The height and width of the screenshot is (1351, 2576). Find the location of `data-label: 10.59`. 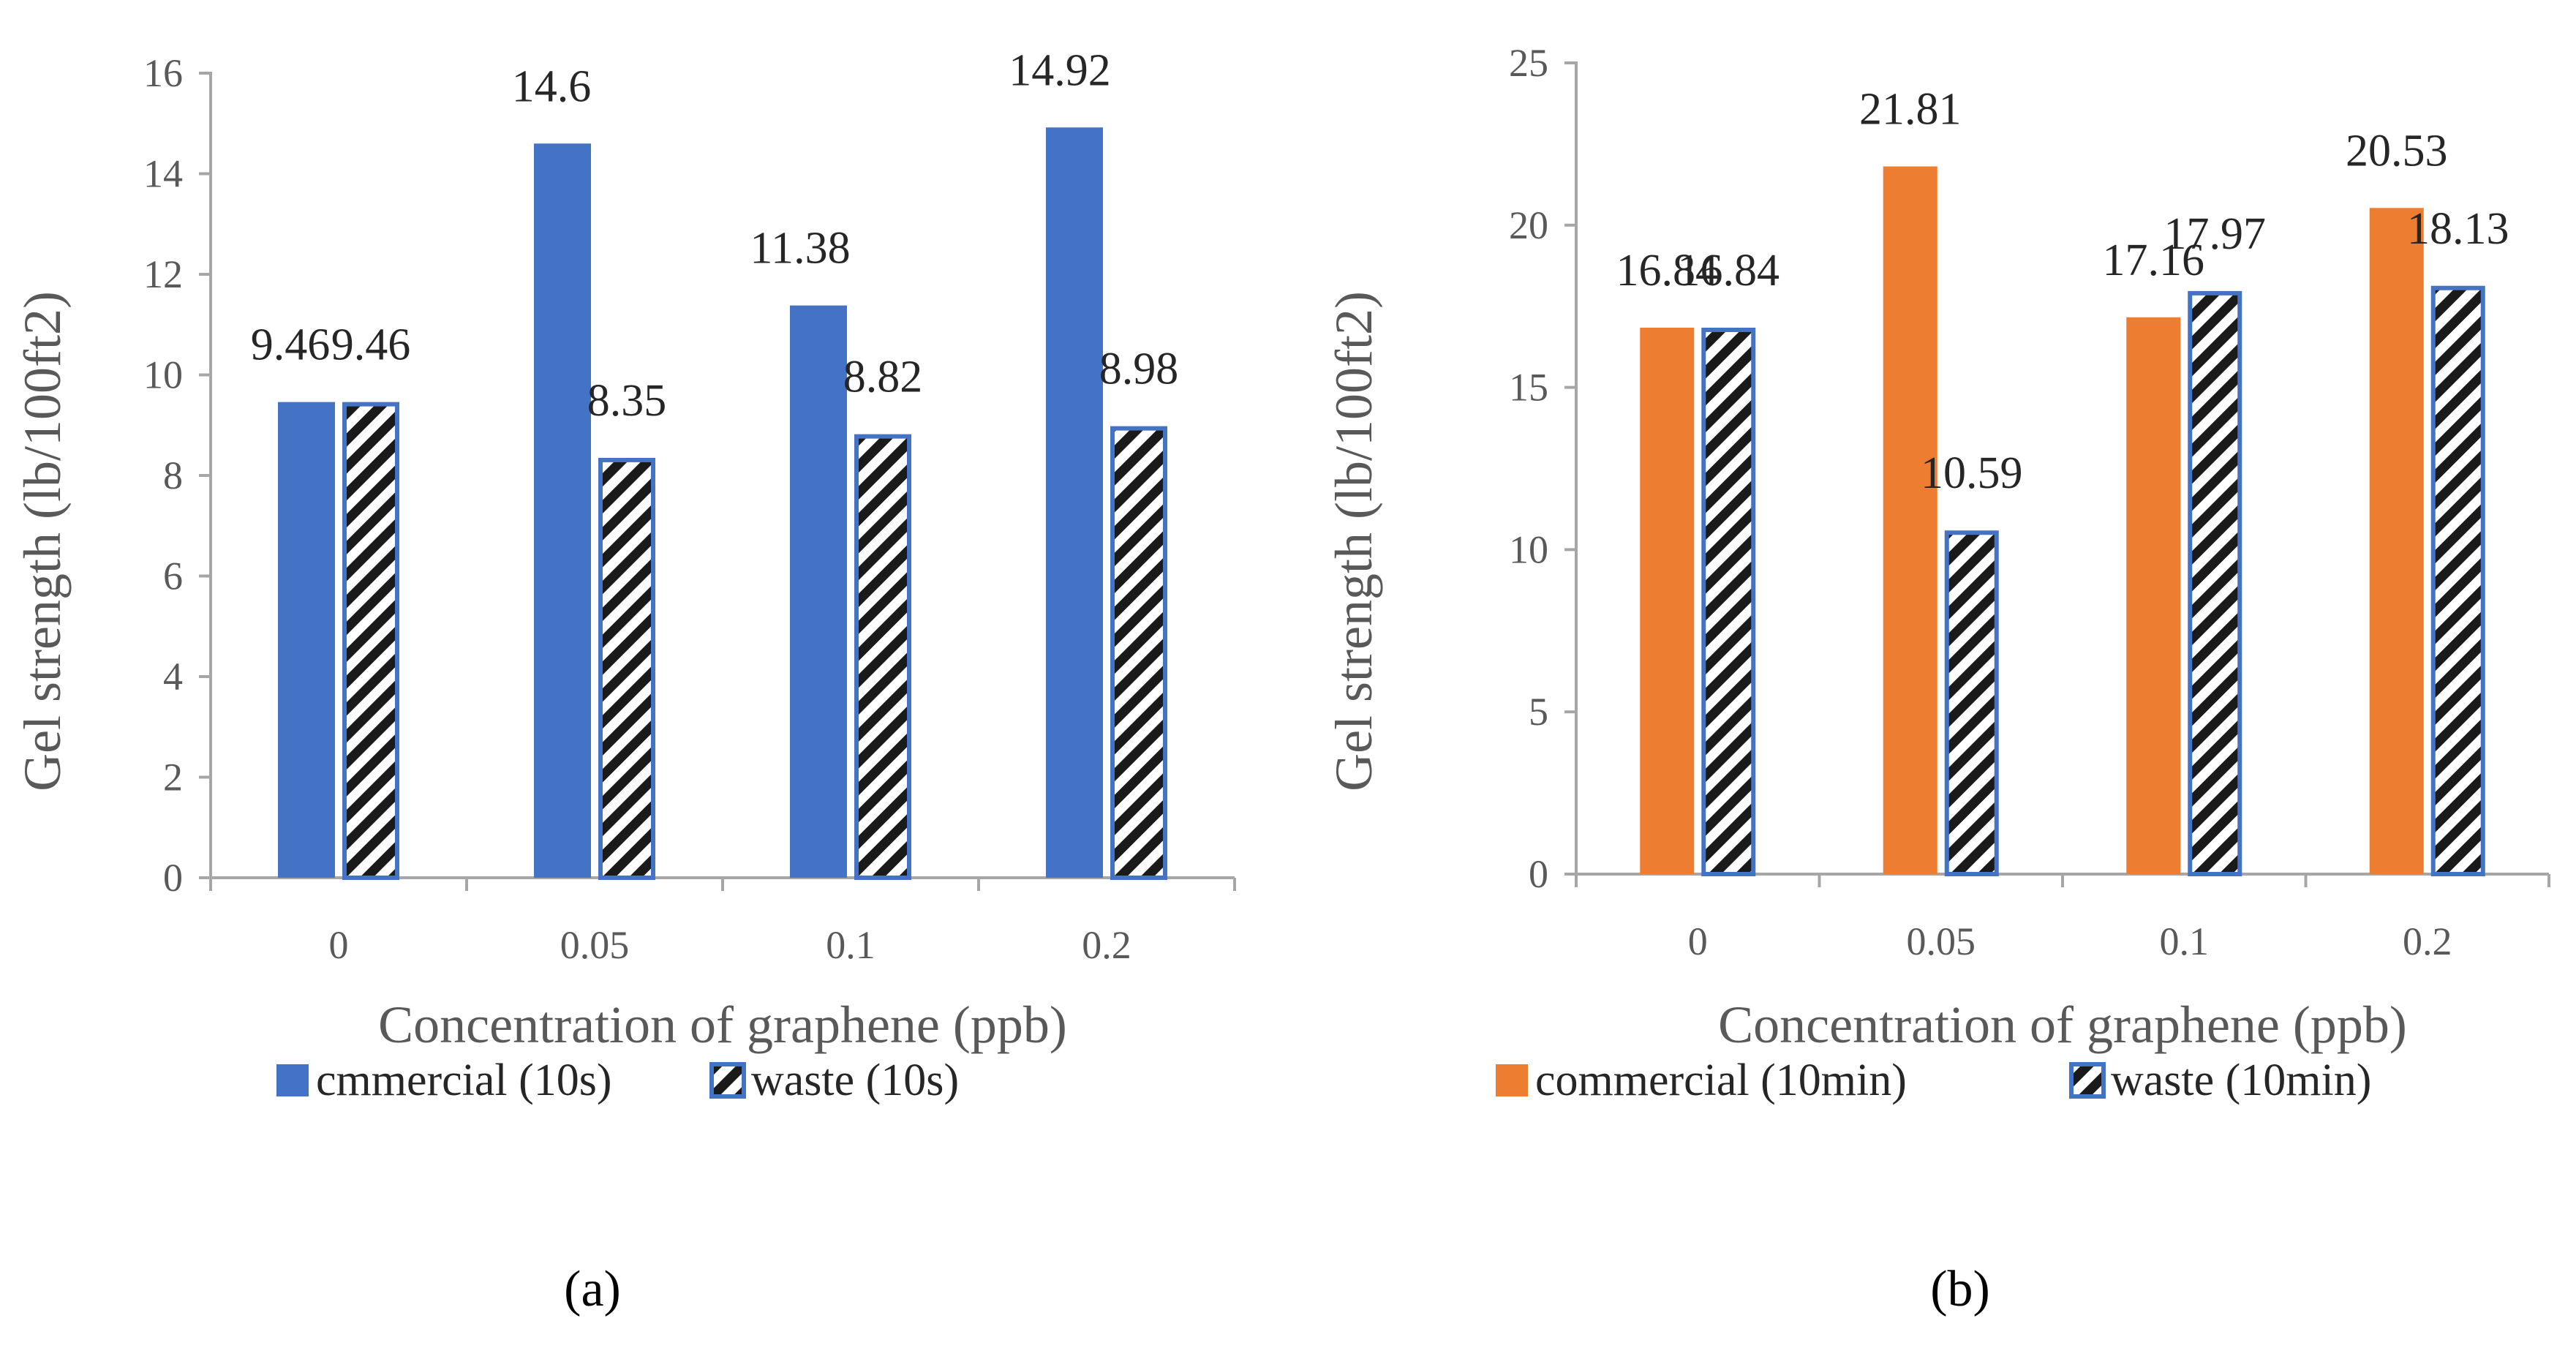

data-label: 10.59 is located at coordinates (1972, 473).